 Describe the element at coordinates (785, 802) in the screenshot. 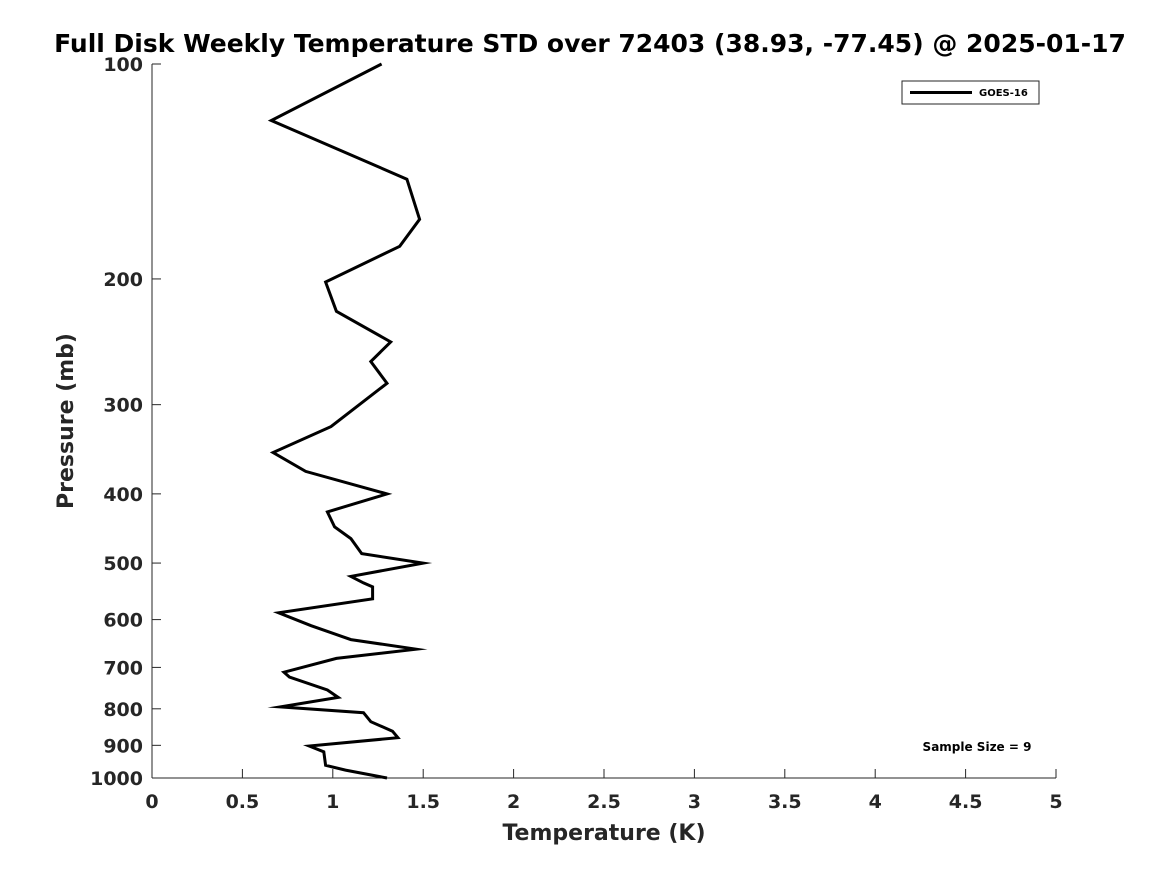

I see `x-tick-label: 3.5` at that location.